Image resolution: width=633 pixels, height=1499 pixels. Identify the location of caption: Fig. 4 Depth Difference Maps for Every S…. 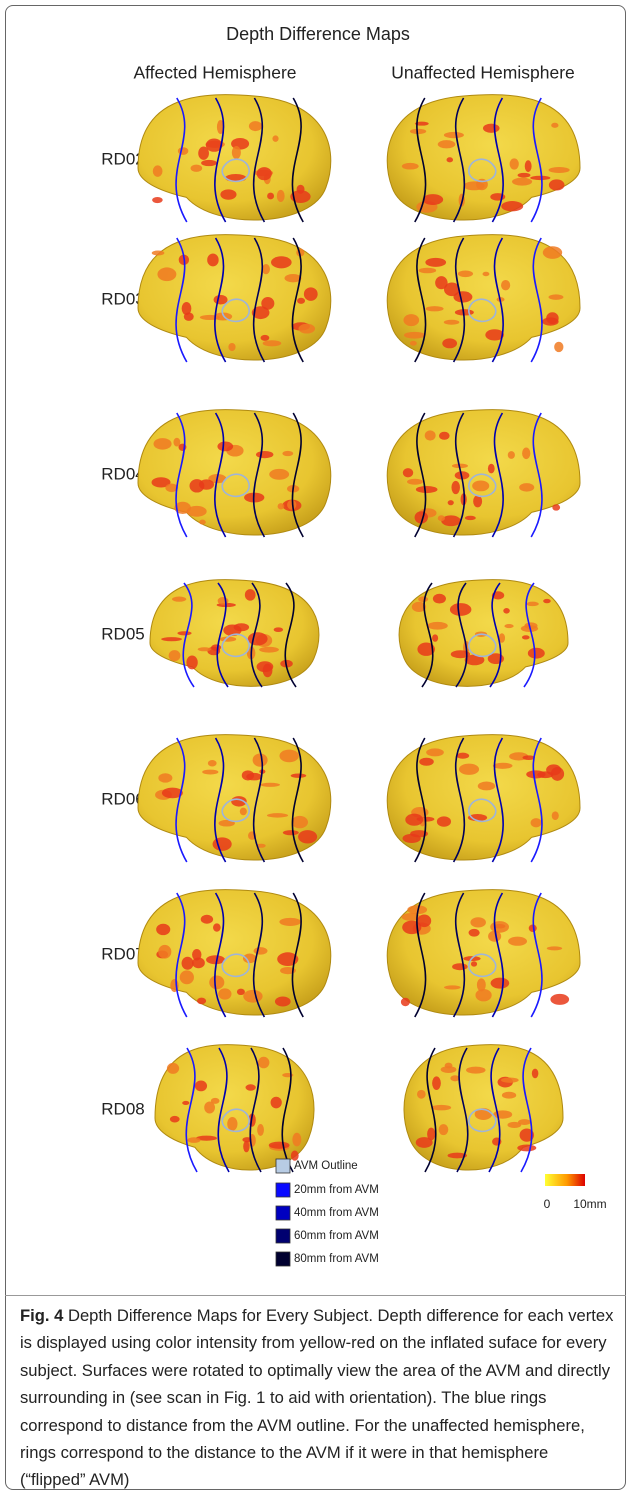
(318, 1398).